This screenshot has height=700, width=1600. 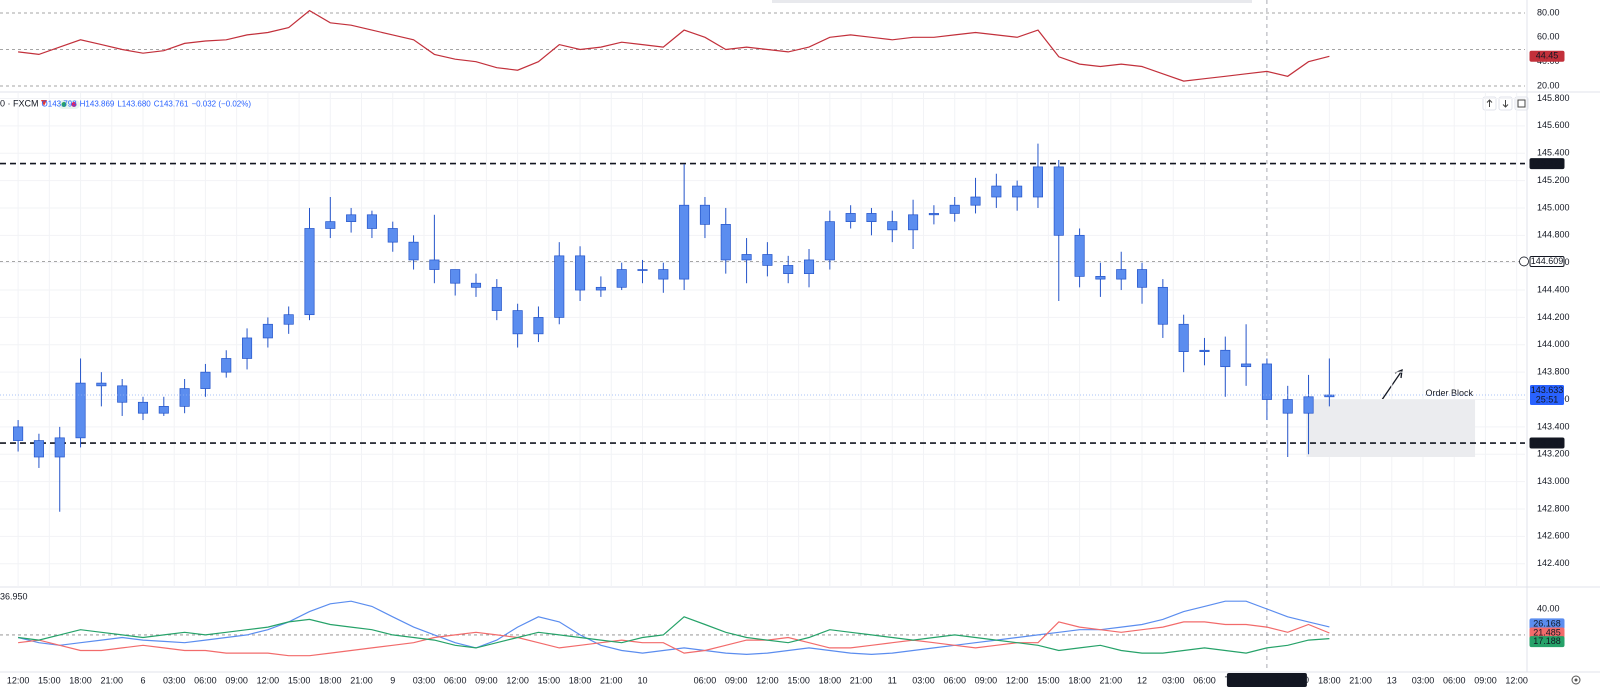 What do you see at coordinates (1548, 85) in the screenshot?
I see `y-tick-label: 20.00` at bounding box center [1548, 85].